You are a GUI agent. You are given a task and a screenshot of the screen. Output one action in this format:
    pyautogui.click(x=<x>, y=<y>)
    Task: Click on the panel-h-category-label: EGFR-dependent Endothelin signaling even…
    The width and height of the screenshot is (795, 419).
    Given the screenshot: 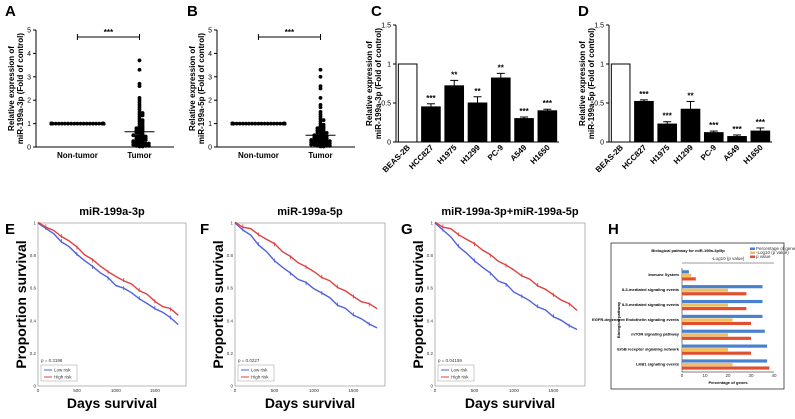 What is the action you would take?
    pyautogui.click(x=636, y=319)
    